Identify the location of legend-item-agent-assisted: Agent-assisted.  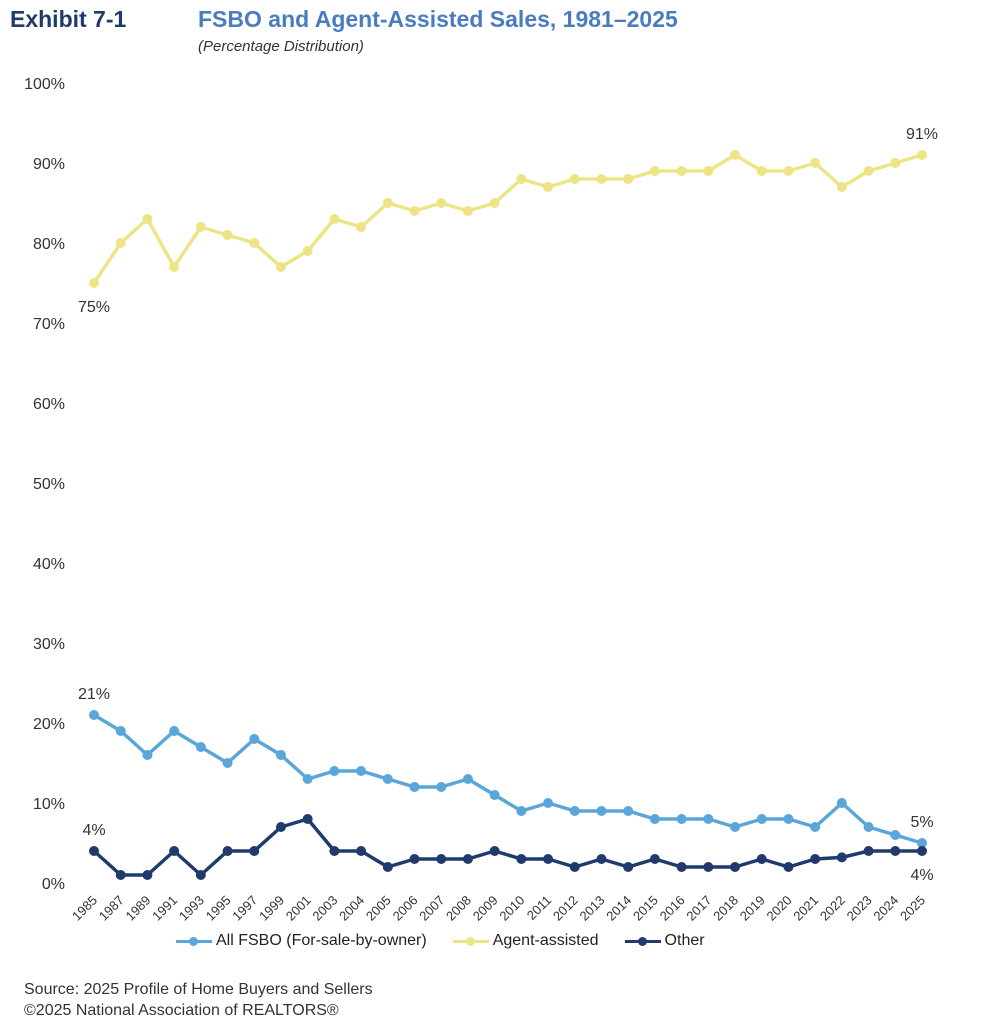
(525, 941).